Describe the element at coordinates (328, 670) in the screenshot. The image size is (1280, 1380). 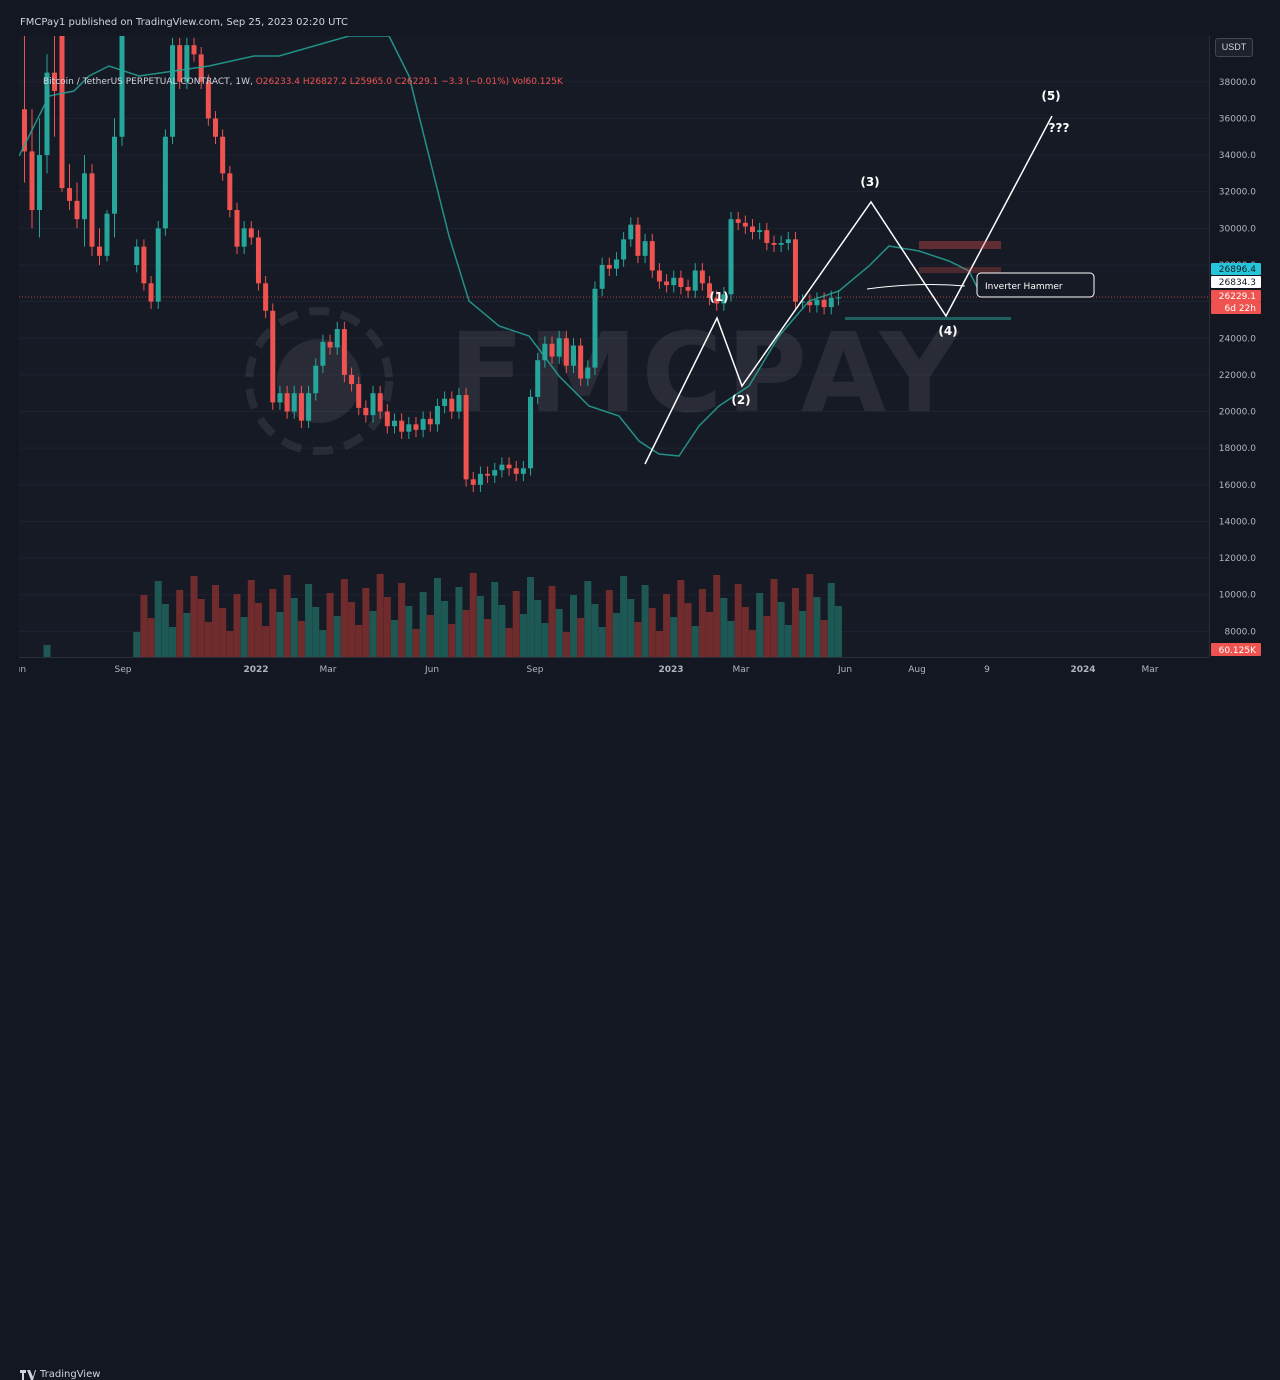
I see `time-tick-label: Mar` at that location.